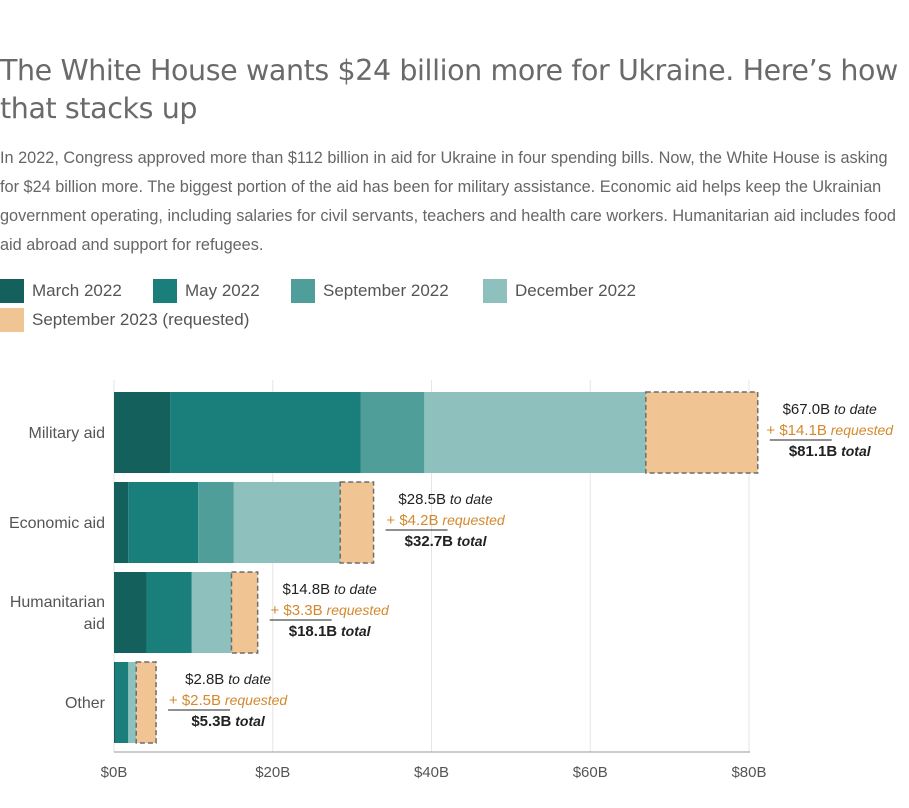  What do you see at coordinates (830, 451) in the screenshot?
I see `annotation-total-military-aid: $81.1B total` at bounding box center [830, 451].